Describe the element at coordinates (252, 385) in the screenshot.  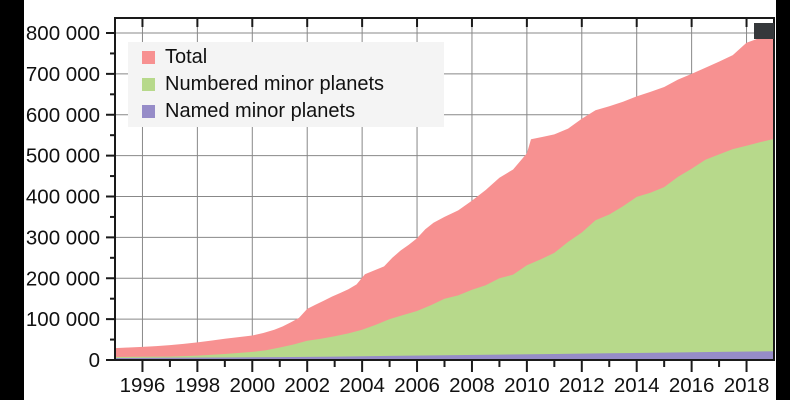
I see `x-axis-label: 2000` at that location.